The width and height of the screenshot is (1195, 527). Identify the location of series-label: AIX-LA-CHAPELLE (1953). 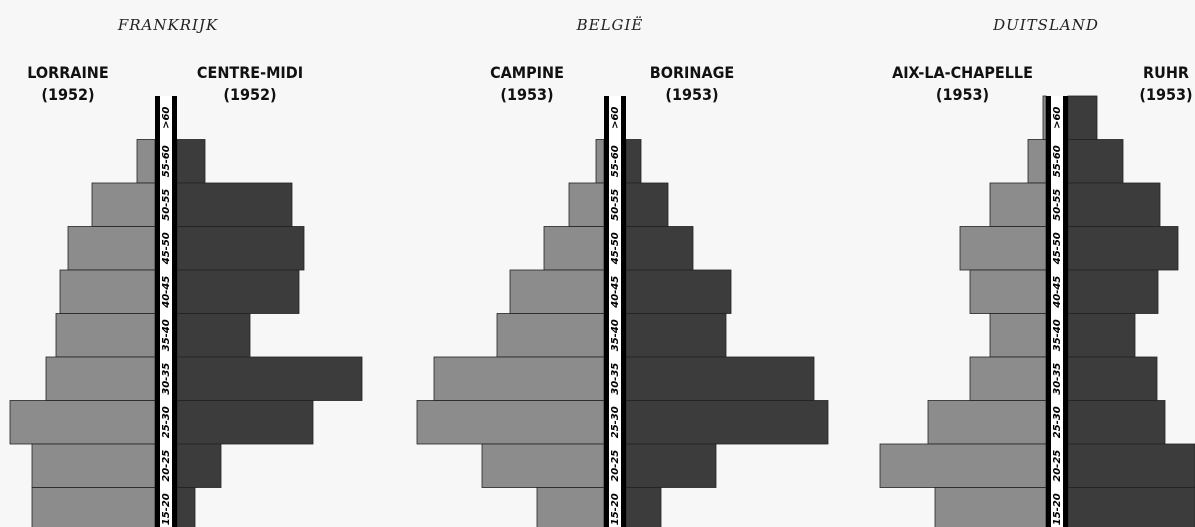
(962, 83).